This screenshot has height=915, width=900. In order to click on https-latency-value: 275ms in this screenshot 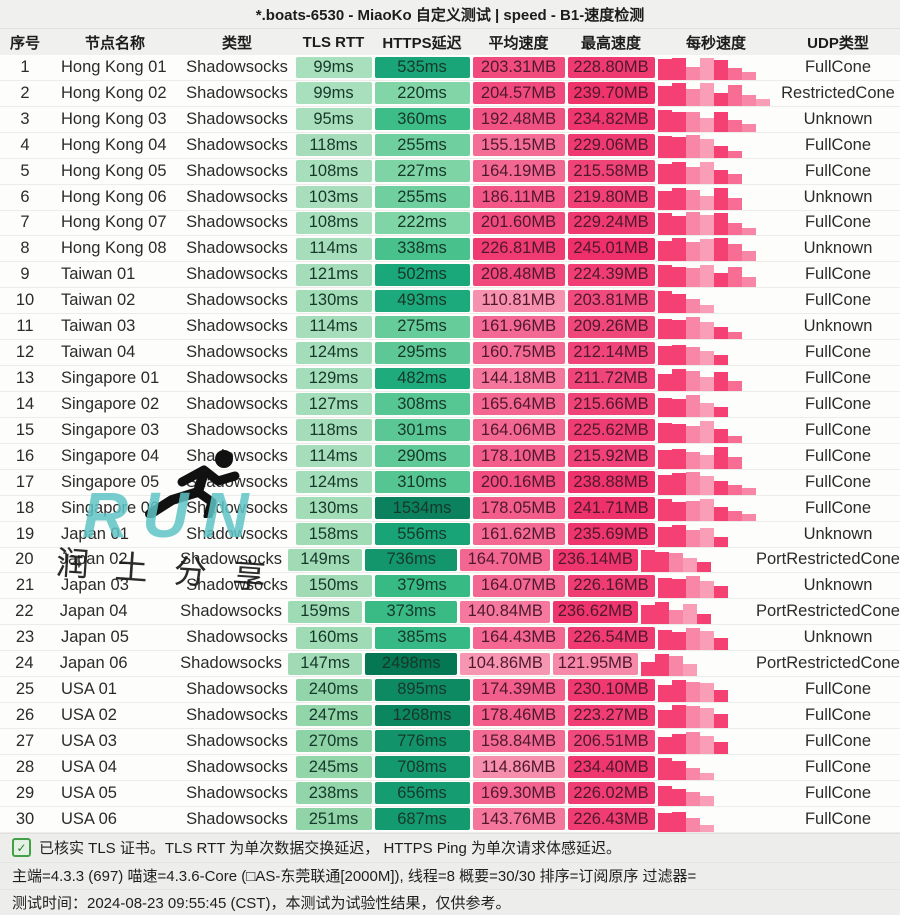, I will do `click(422, 326)`.